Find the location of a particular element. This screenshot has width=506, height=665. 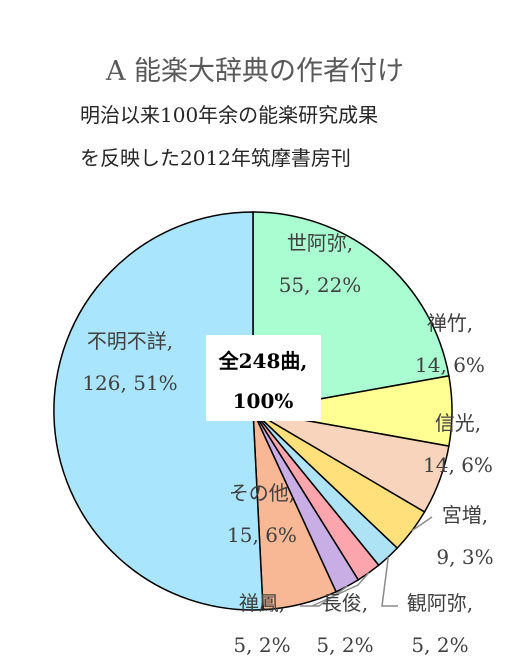

chart-subtitle-line-1: 明治以来100年余の能楽研究成果 is located at coordinates (229, 115).